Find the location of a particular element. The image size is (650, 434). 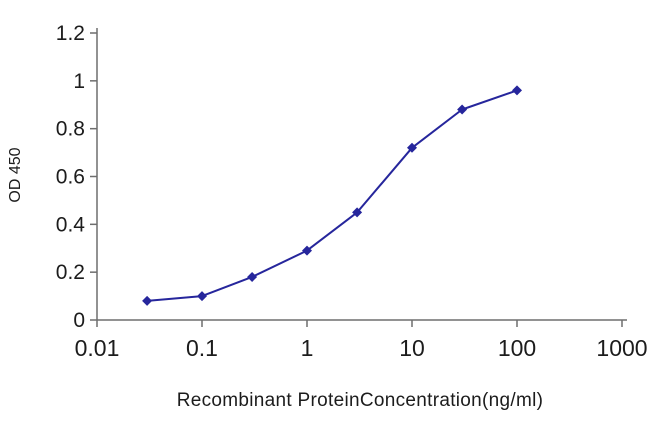

y-axis-title: OD 450 is located at coordinates (15, 175).